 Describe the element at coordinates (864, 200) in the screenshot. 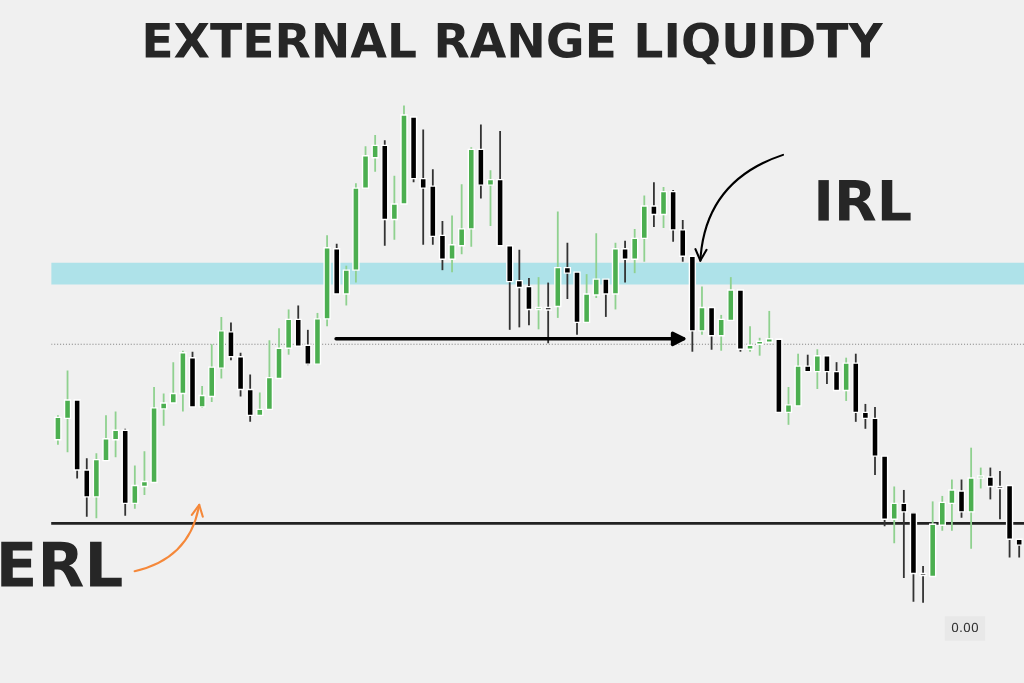

I see `band-label: IRL` at that location.